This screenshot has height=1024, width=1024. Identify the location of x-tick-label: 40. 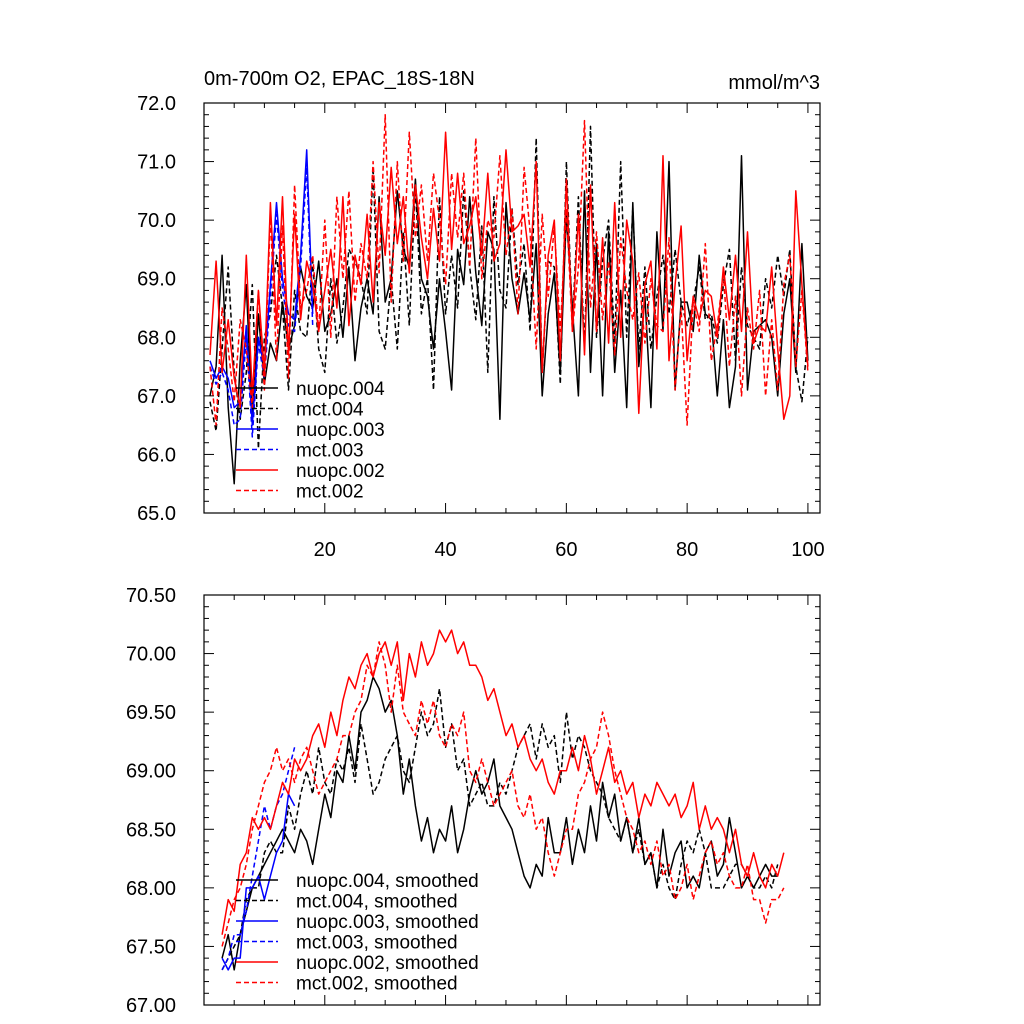
(445, 550).